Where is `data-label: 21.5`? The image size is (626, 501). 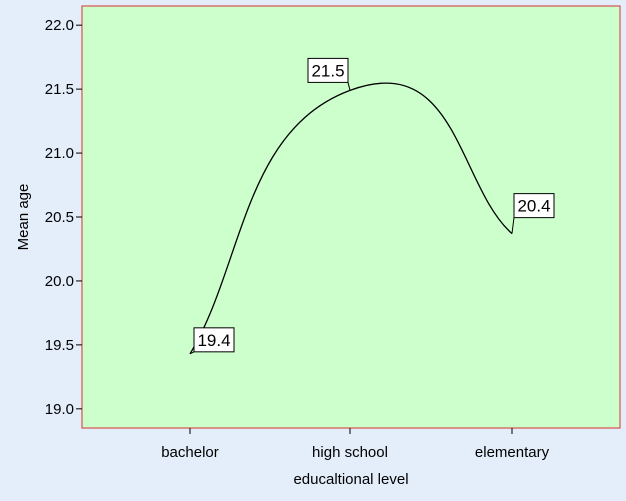 data-label: 21.5 is located at coordinates (329, 74).